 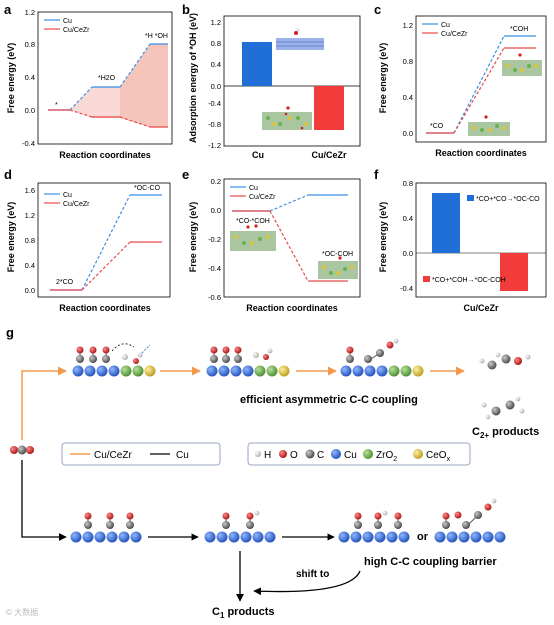 I want to click on axes-frame-f, so click(x=481, y=240).